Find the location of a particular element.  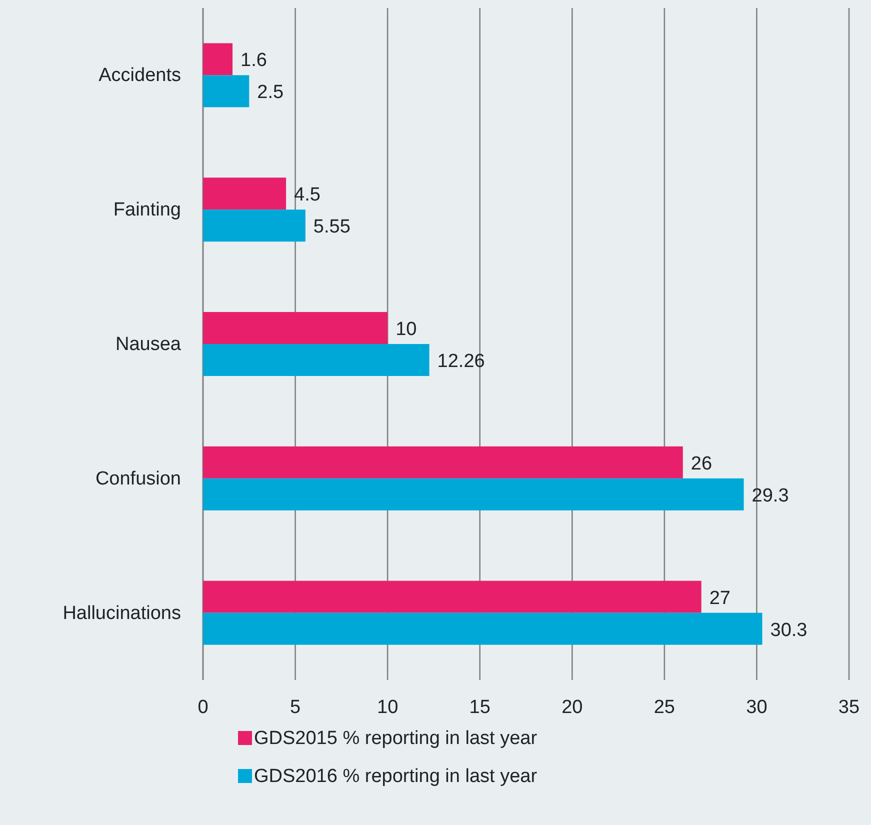

data-label: 12.26 is located at coordinates (461, 361).